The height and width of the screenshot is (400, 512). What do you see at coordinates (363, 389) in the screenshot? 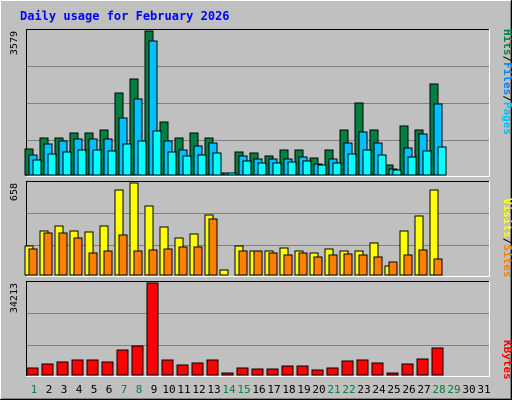
I see `x-tick-label: 23` at bounding box center [363, 389].